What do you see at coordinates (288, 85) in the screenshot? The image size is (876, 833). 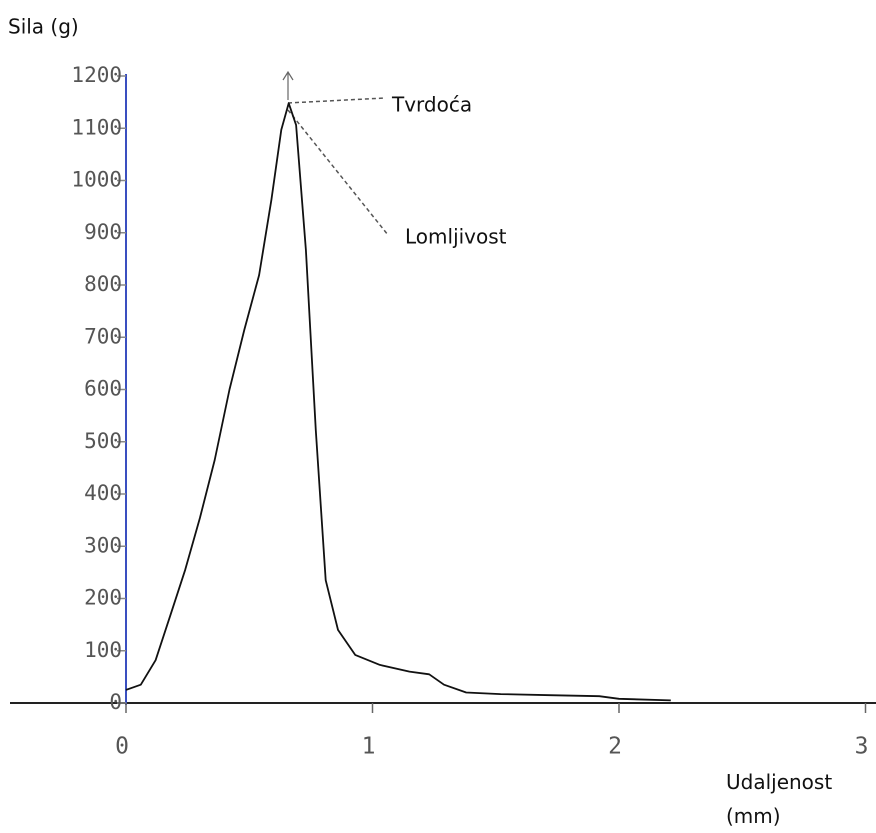 I see `peak-arrow` at bounding box center [288, 85].